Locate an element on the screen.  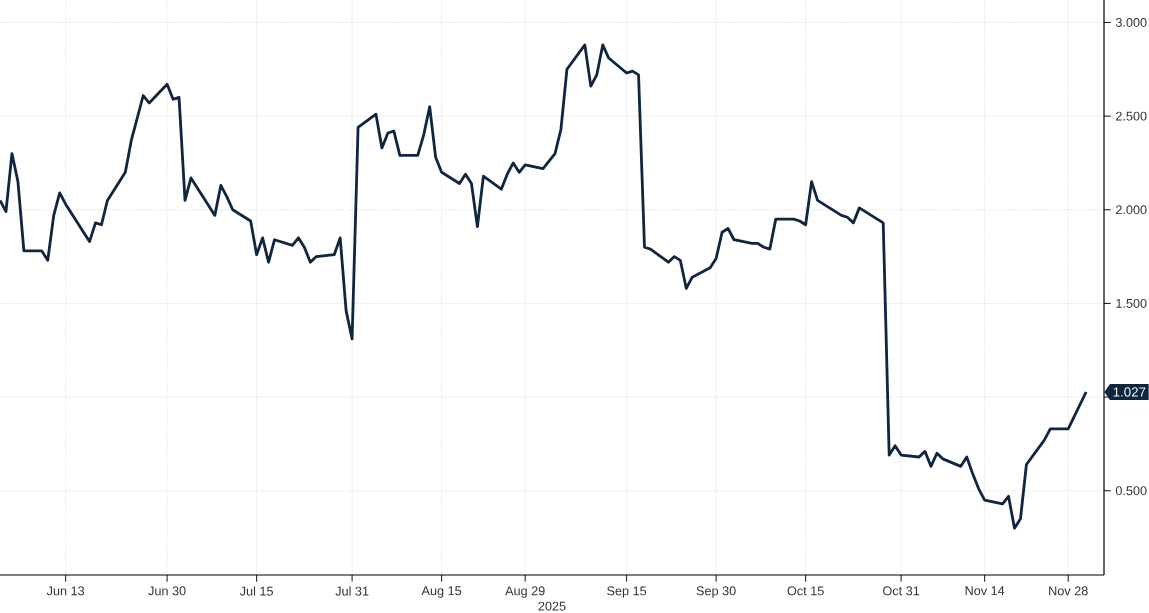
y-tick-label: 2.500 is located at coordinates (1131, 116).